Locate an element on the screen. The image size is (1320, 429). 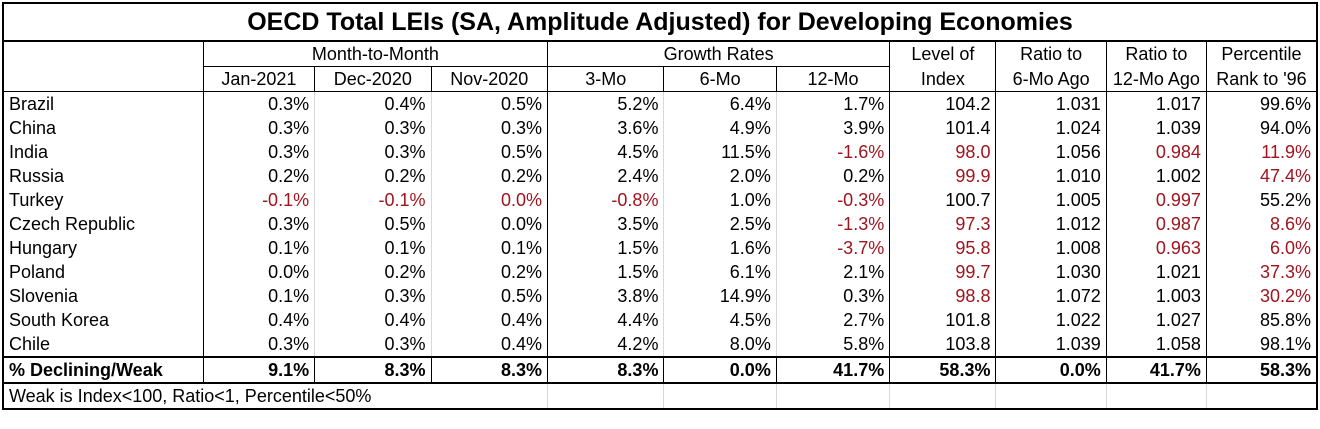
table-cell: 6.4% is located at coordinates (720, 103).